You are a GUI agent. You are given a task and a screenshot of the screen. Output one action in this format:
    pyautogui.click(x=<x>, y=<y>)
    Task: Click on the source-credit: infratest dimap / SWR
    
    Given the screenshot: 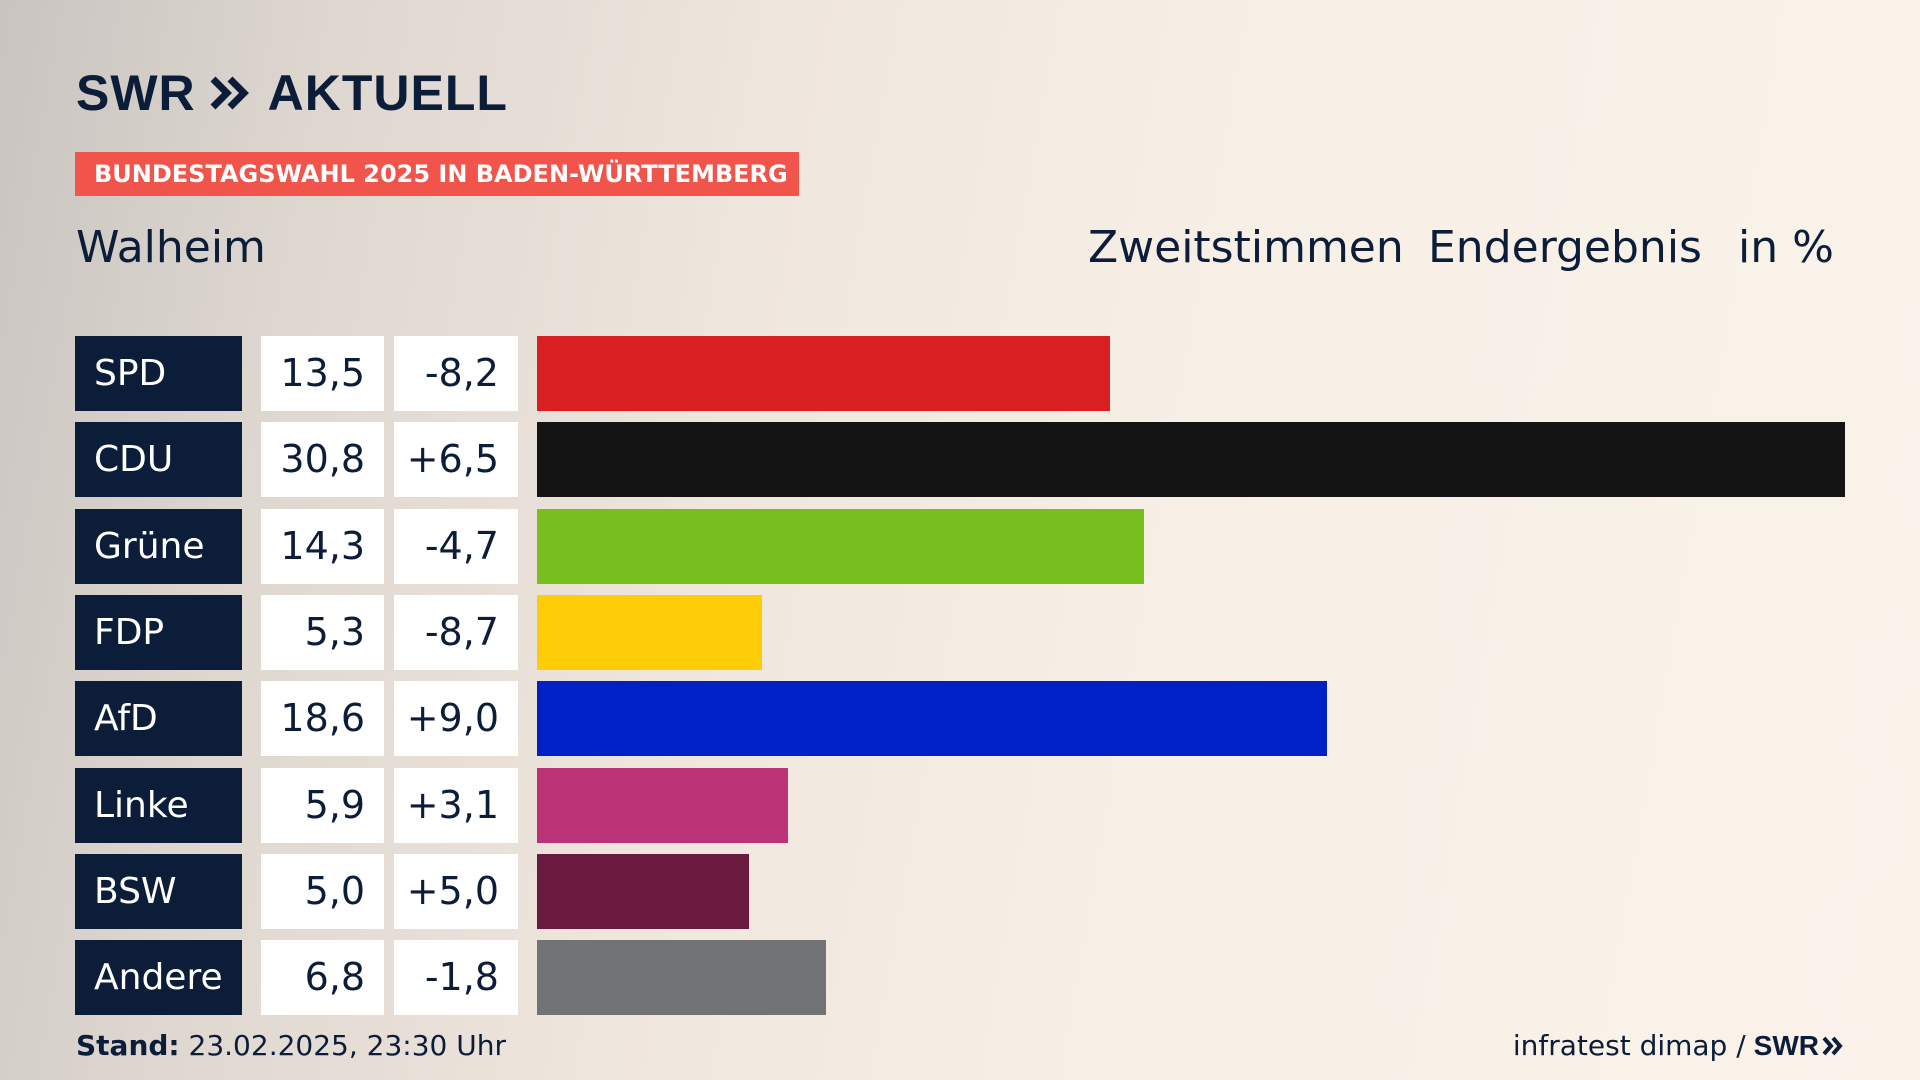 What is the action you would take?
    pyautogui.click(x=1678, y=1046)
    